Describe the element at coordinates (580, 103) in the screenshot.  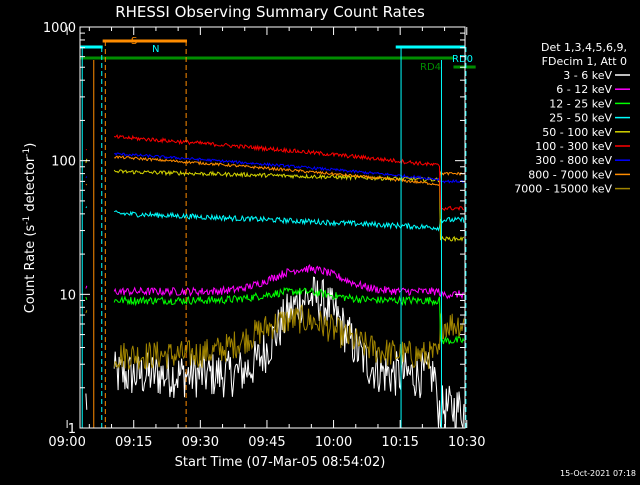
I see `legend-entry-2: 12 - 25 keV` at that location.